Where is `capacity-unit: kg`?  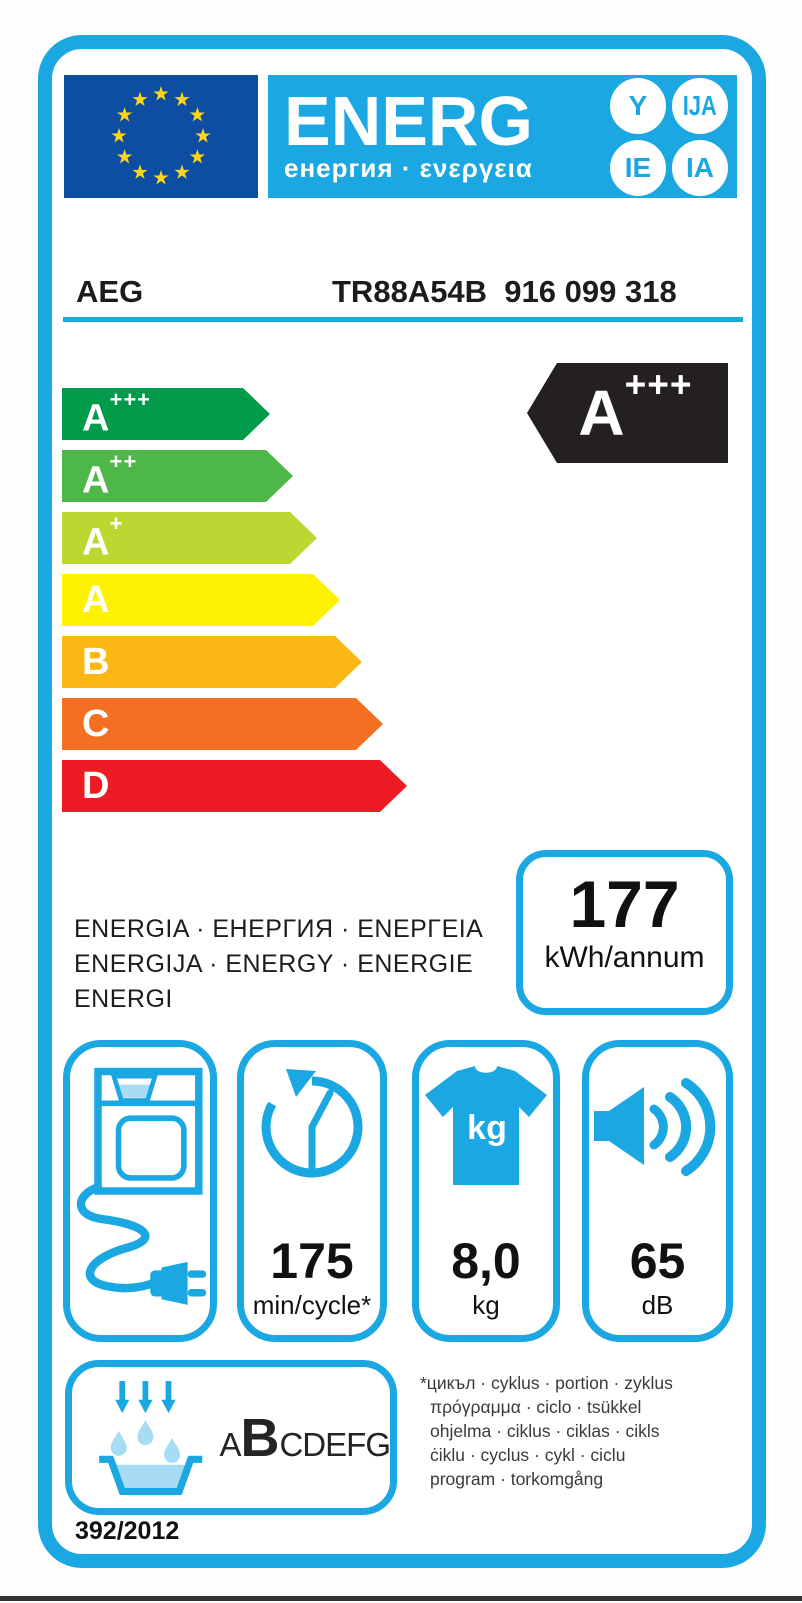
capacity-unit: kg is located at coordinates (486, 1305).